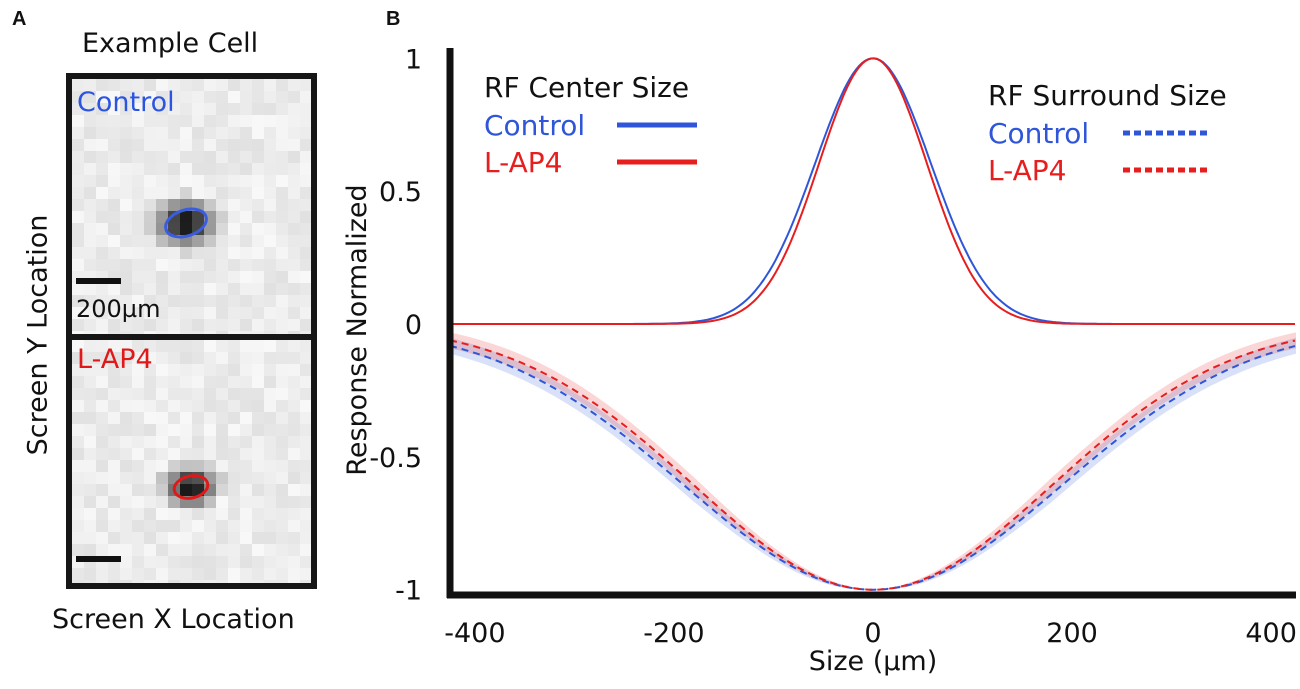 This screenshot has width=1300, height=689. Describe the element at coordinates (413, 325) in the screenshot. I see `y-tick-label: 0` at that location.